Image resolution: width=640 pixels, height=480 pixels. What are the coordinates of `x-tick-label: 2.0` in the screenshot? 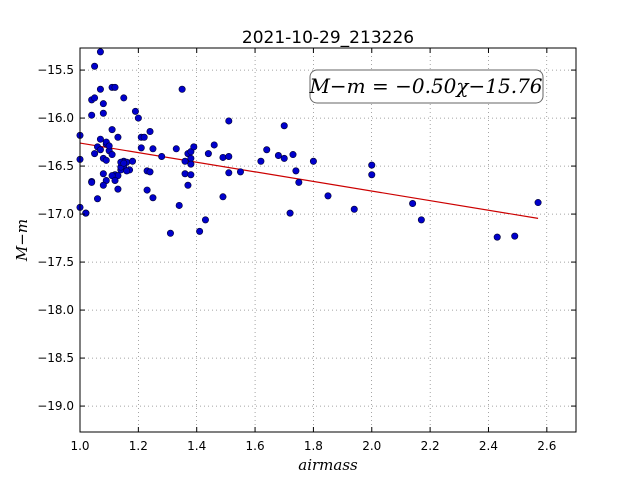 It's located at (371, 446).